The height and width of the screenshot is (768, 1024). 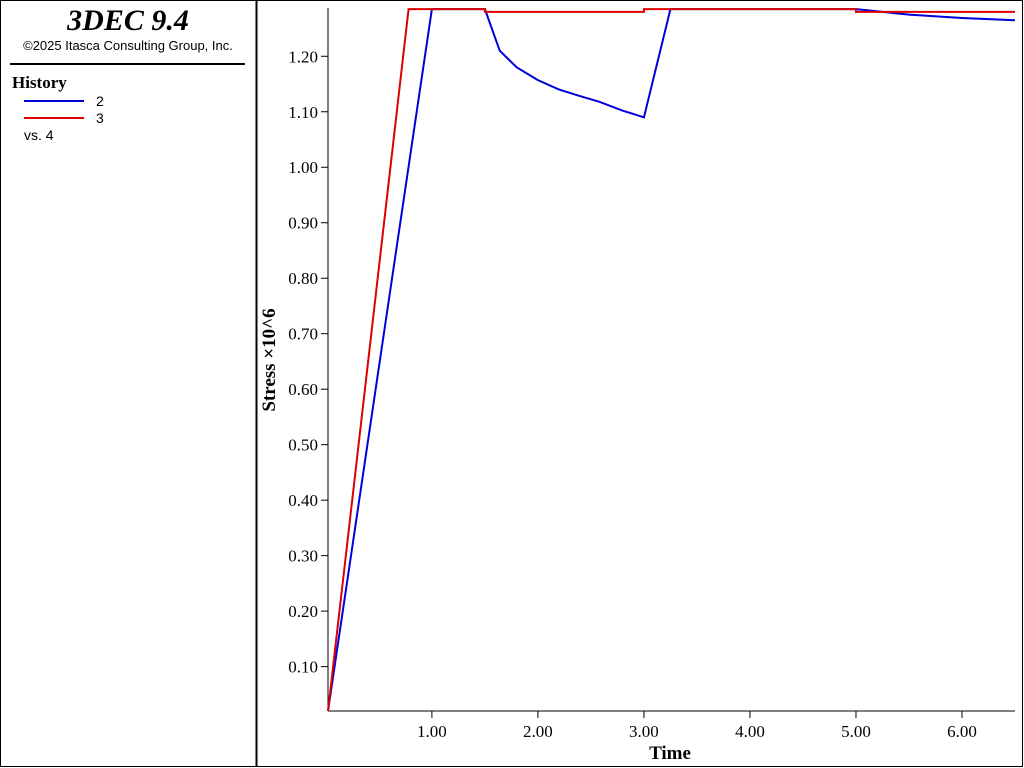 What do you see at coordinates (538, 731) in the screenshot?
I see `x-tick-label: 2.00` at bounding box center [538, 731].